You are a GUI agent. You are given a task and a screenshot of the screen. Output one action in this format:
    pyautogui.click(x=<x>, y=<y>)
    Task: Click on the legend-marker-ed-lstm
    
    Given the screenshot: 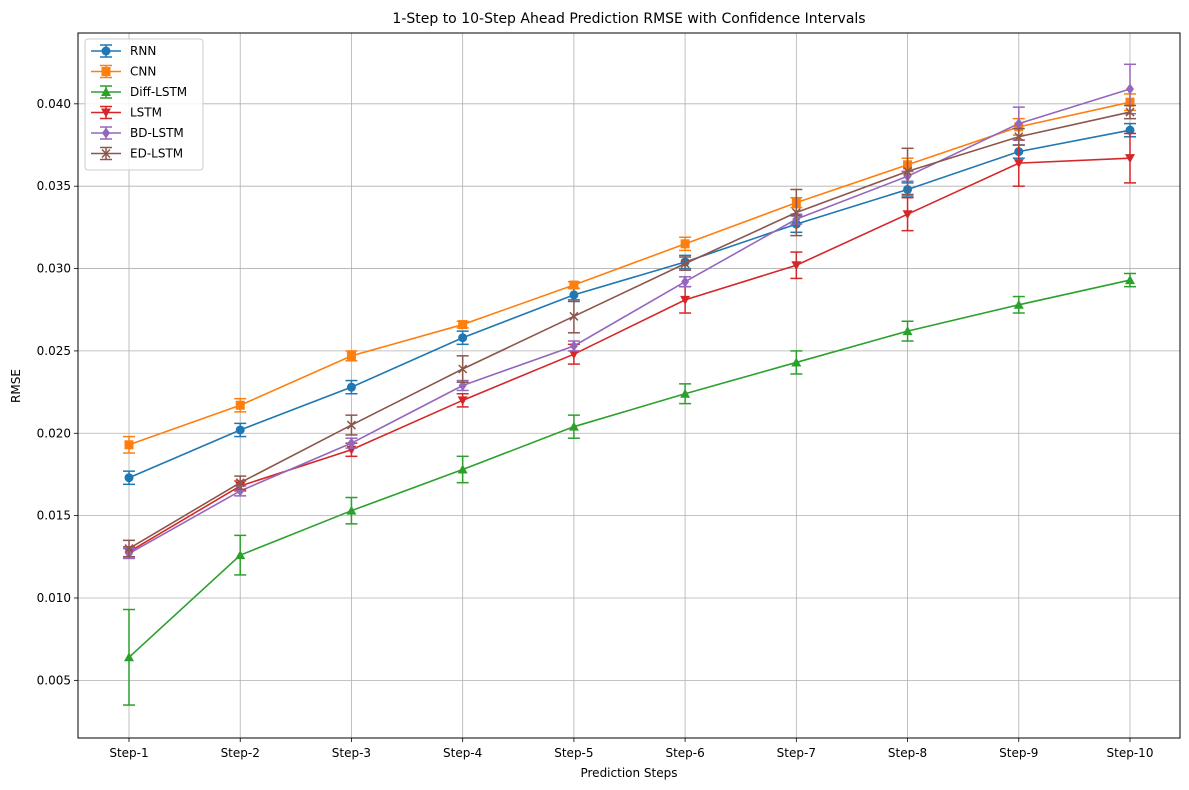 What is the action you would take?
    pyautogui.click(x=106, y=153)
    